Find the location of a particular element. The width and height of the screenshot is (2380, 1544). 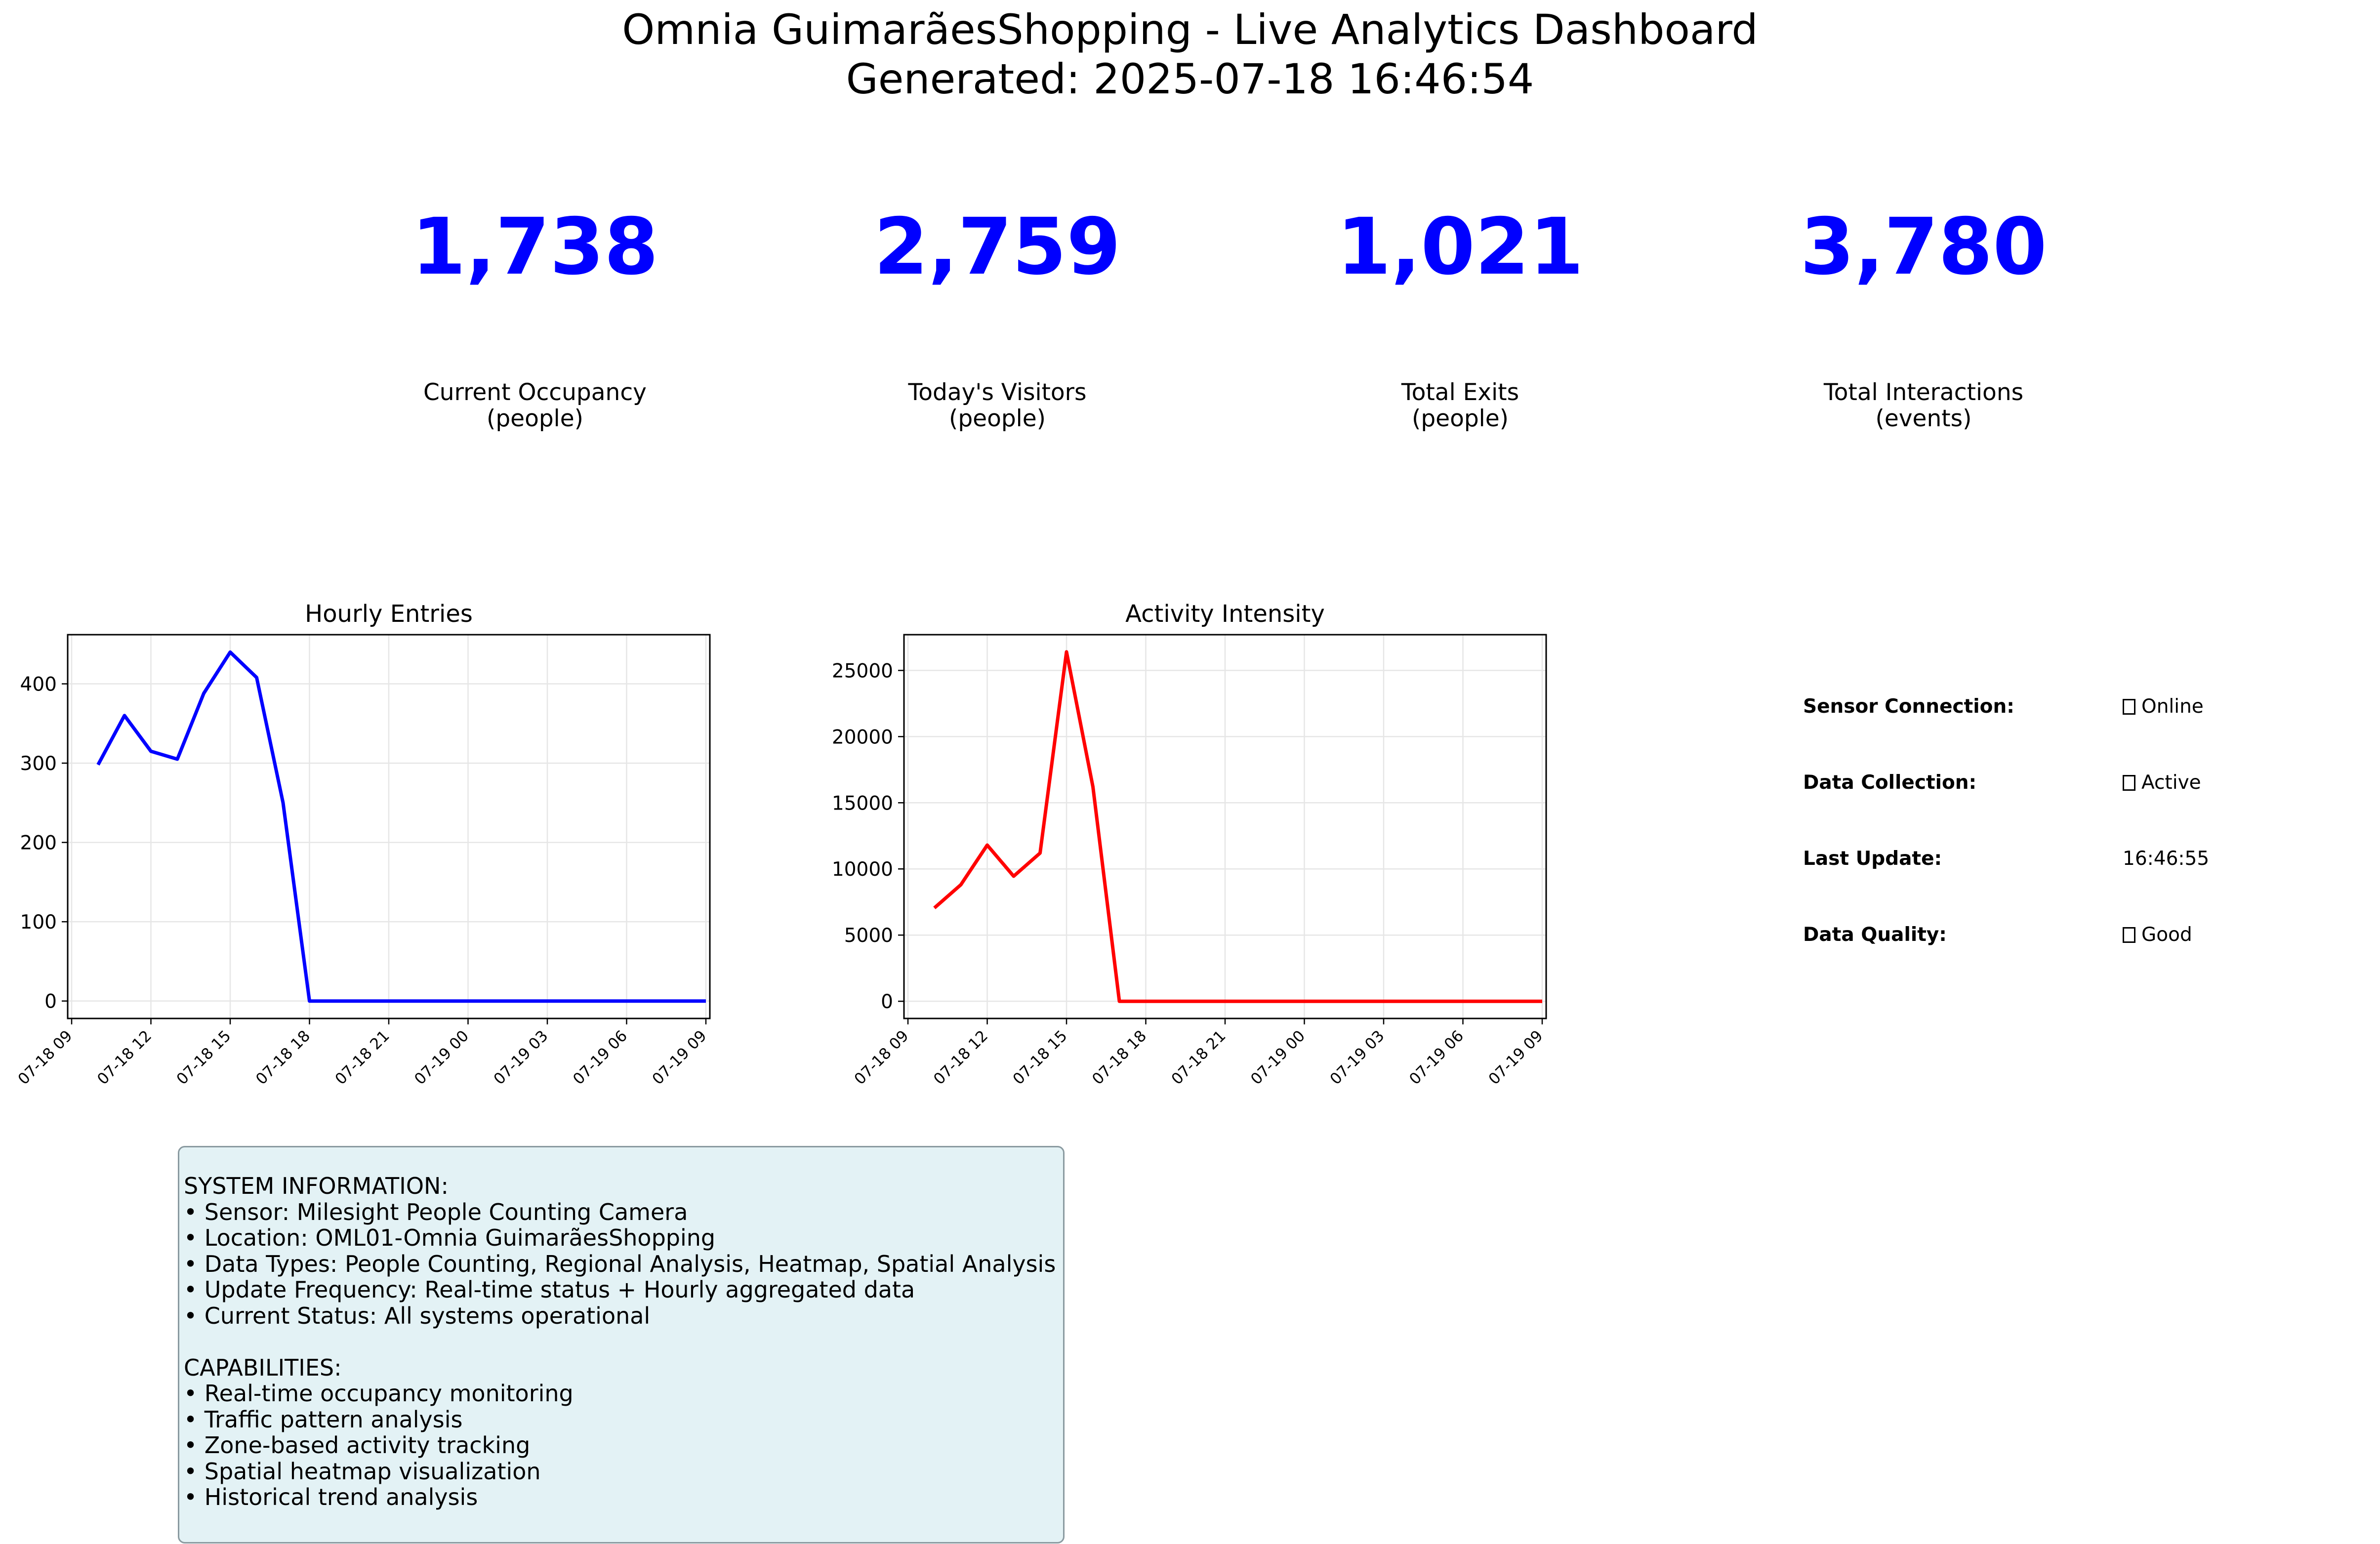

kpi-unit-text: (events) is located at coordinates (1923, 418).